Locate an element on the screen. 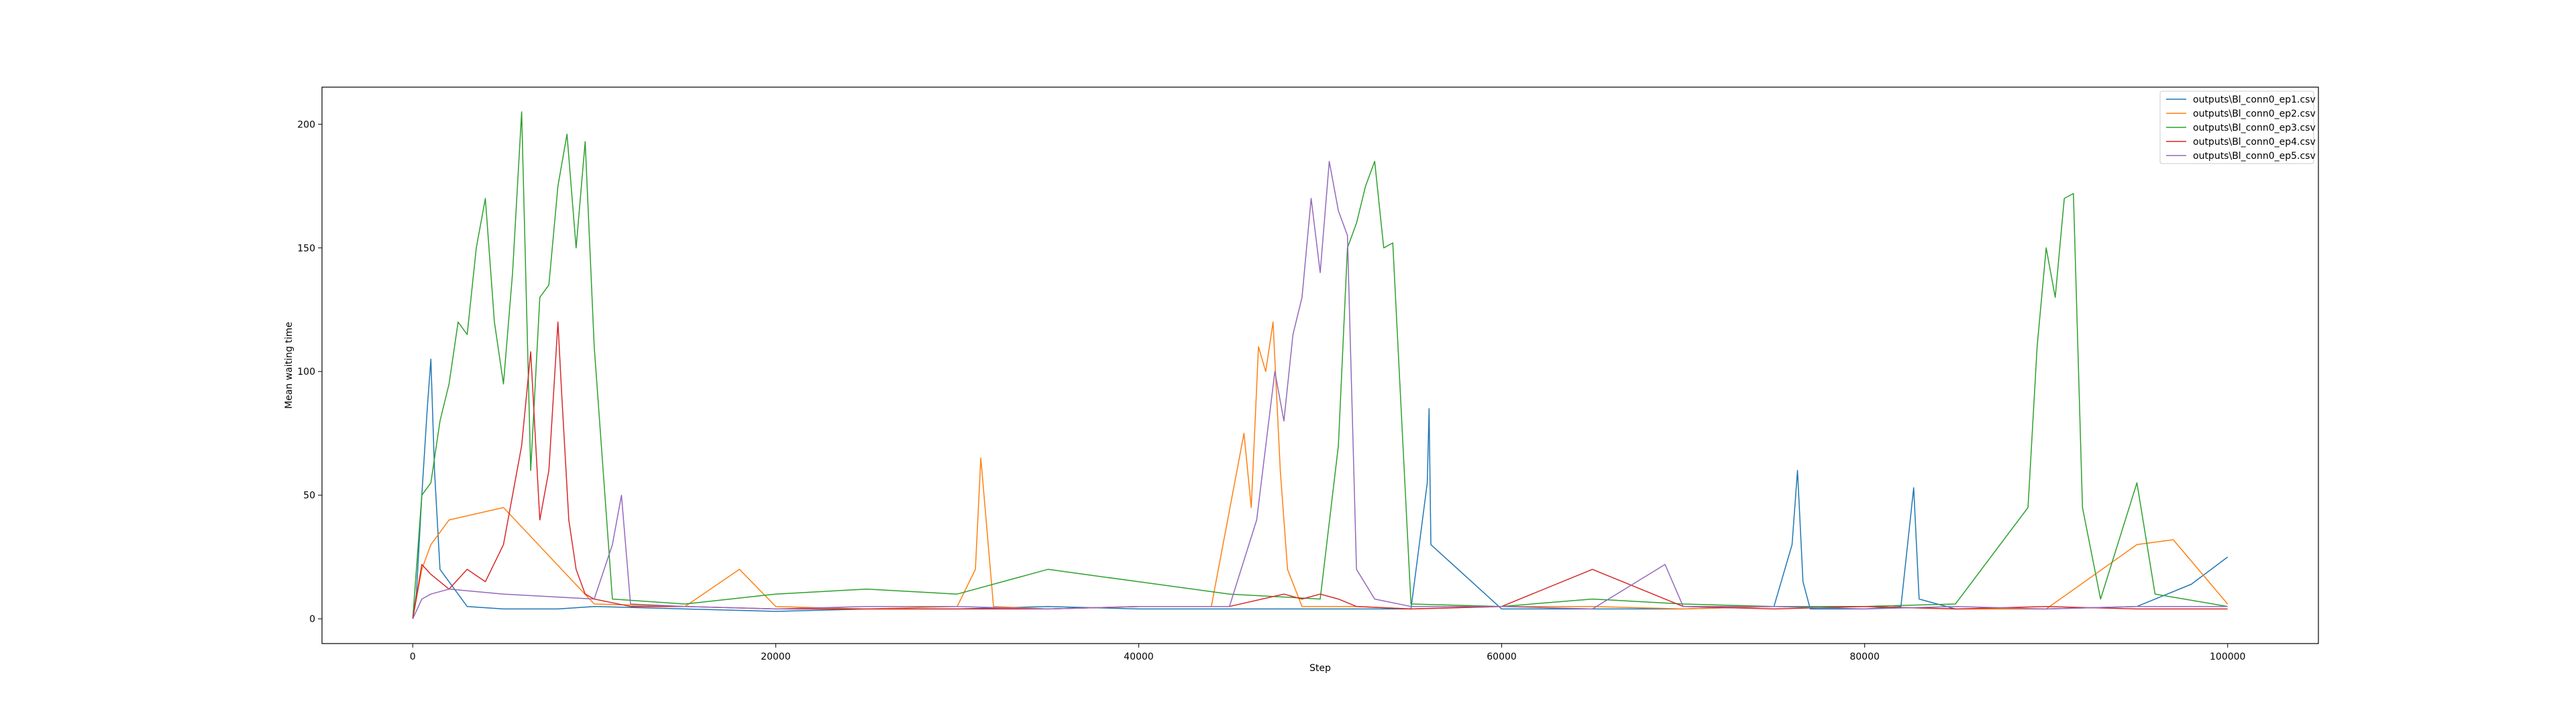 The height and width of the screenshot is (724, 2576). x-tick-label: 40000 is located at coordinates (1139, 657).